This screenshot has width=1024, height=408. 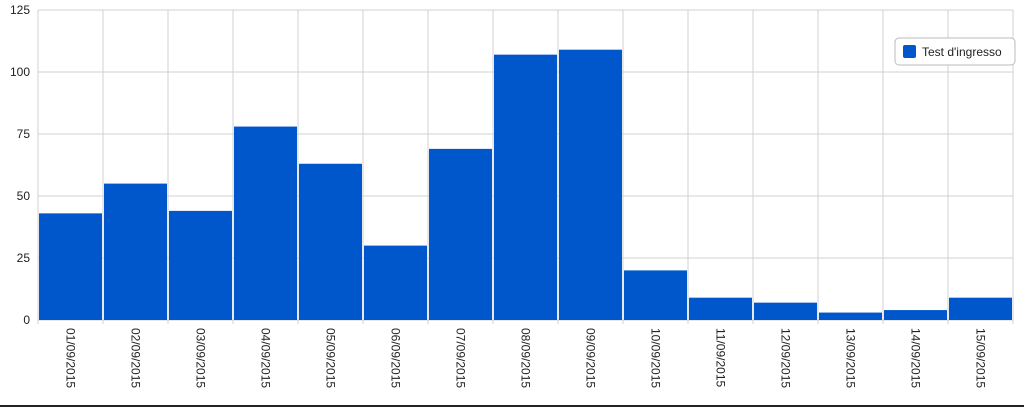 What do you see at coordinates (981, 358) in the screenshot?
I see `x-tick-label: 15/09/2015` at bounding box center [981, 358].